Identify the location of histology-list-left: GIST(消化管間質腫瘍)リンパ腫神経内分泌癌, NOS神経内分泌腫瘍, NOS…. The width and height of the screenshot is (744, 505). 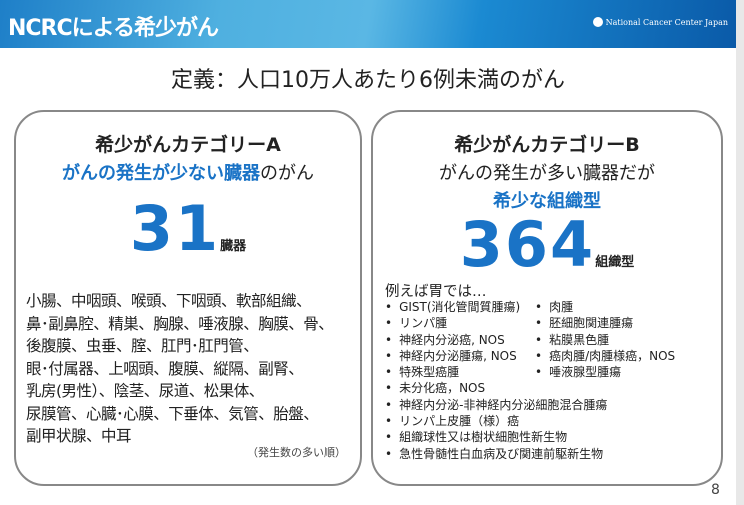
(496, 380).